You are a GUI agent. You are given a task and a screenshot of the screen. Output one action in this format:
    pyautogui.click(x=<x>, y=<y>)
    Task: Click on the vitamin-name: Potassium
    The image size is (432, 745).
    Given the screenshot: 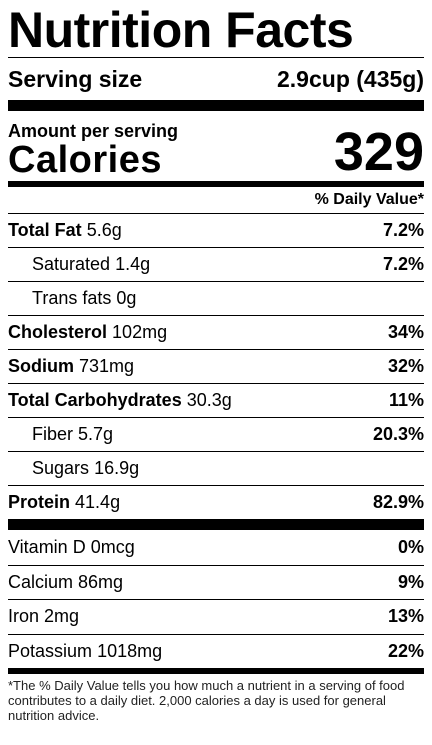 What is the action you would take?
    pyautogui.click(x=50, y=650)
    